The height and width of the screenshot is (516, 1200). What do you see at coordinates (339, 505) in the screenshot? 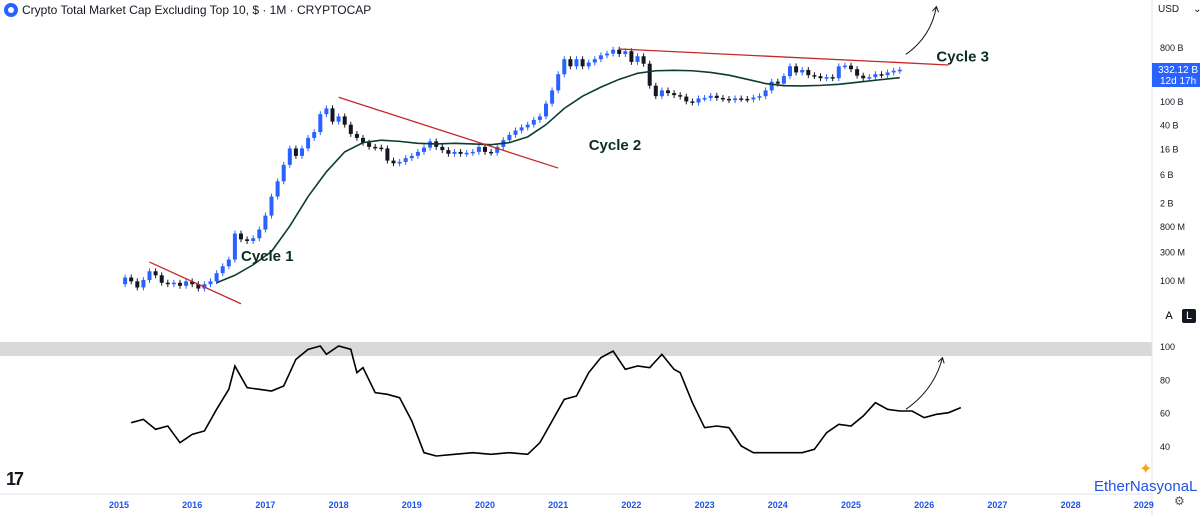
I see `x-tick-label: 2018` at bounding box center [339, 505].